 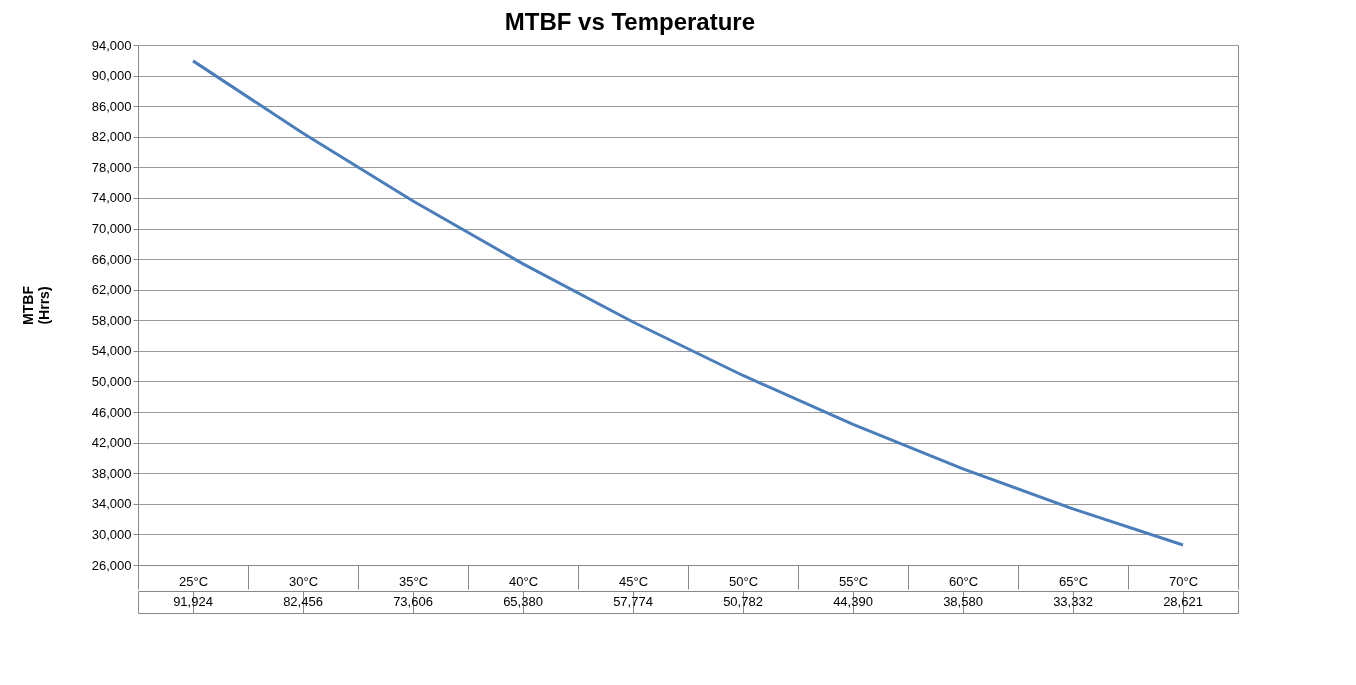 What do you see at coordinates (963, 601) in the screenshot?
I see `data-label: 38,580` at bounding box center [963, 601].